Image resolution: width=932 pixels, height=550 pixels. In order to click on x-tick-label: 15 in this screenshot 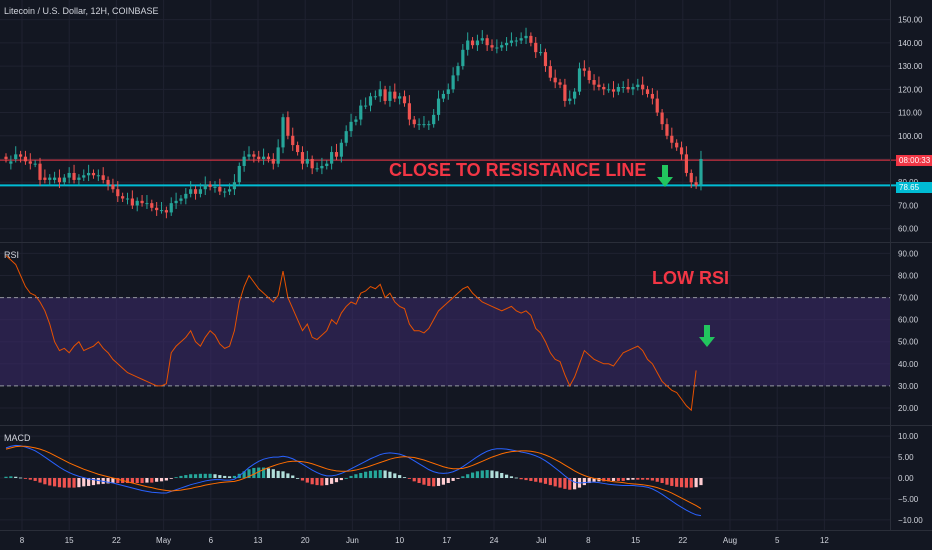, I will do `click(69, 540)`.